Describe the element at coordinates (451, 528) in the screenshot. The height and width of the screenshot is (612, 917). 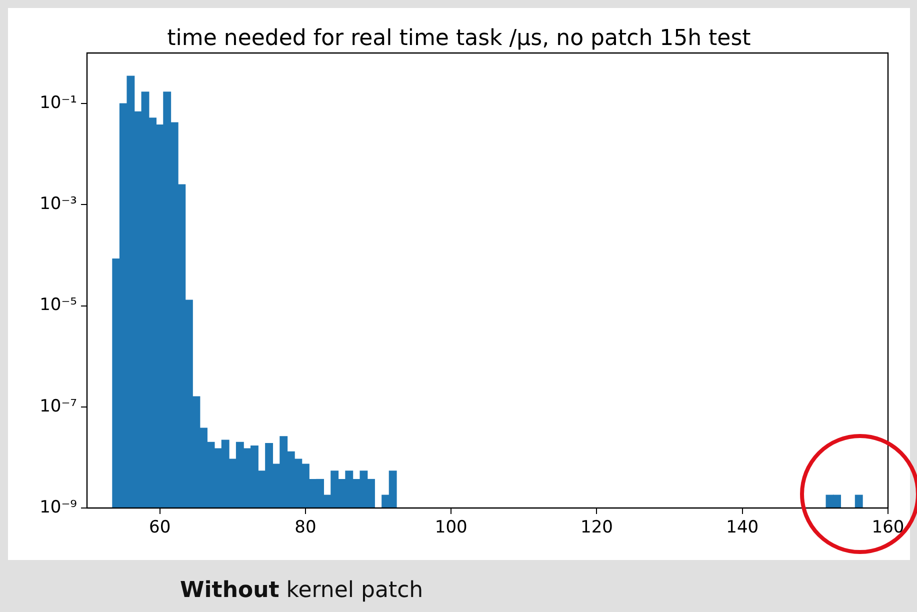
I see `x-tick-label: 100` at that location.